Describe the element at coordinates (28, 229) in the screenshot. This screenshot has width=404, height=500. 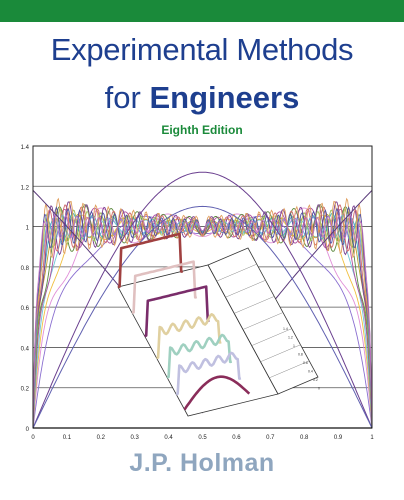
I see `y-tick-label: 1` at that location.